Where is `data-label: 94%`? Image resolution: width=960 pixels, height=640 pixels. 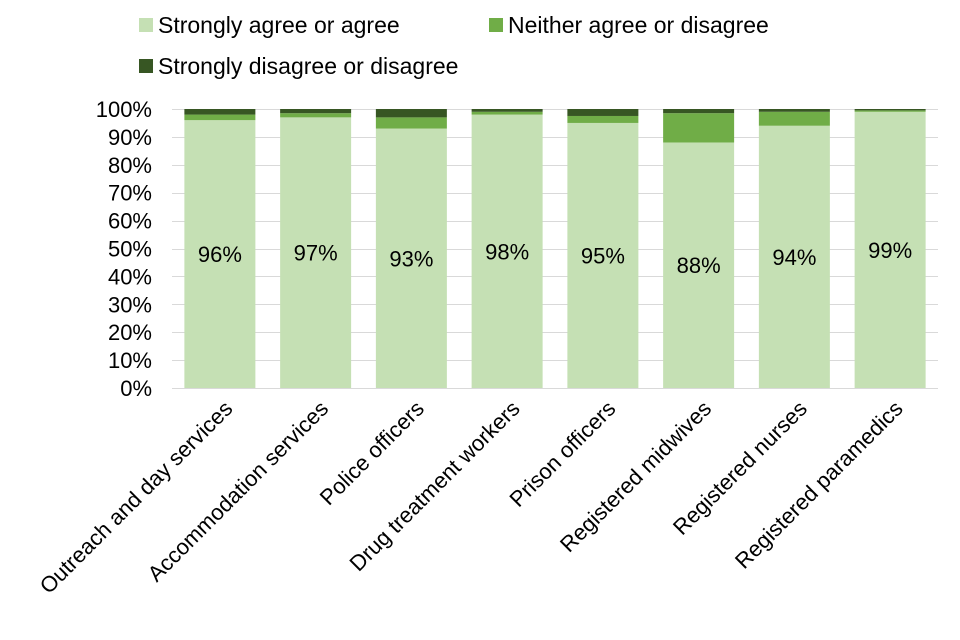
data-label: 94% is located at coordinates (794, 257).